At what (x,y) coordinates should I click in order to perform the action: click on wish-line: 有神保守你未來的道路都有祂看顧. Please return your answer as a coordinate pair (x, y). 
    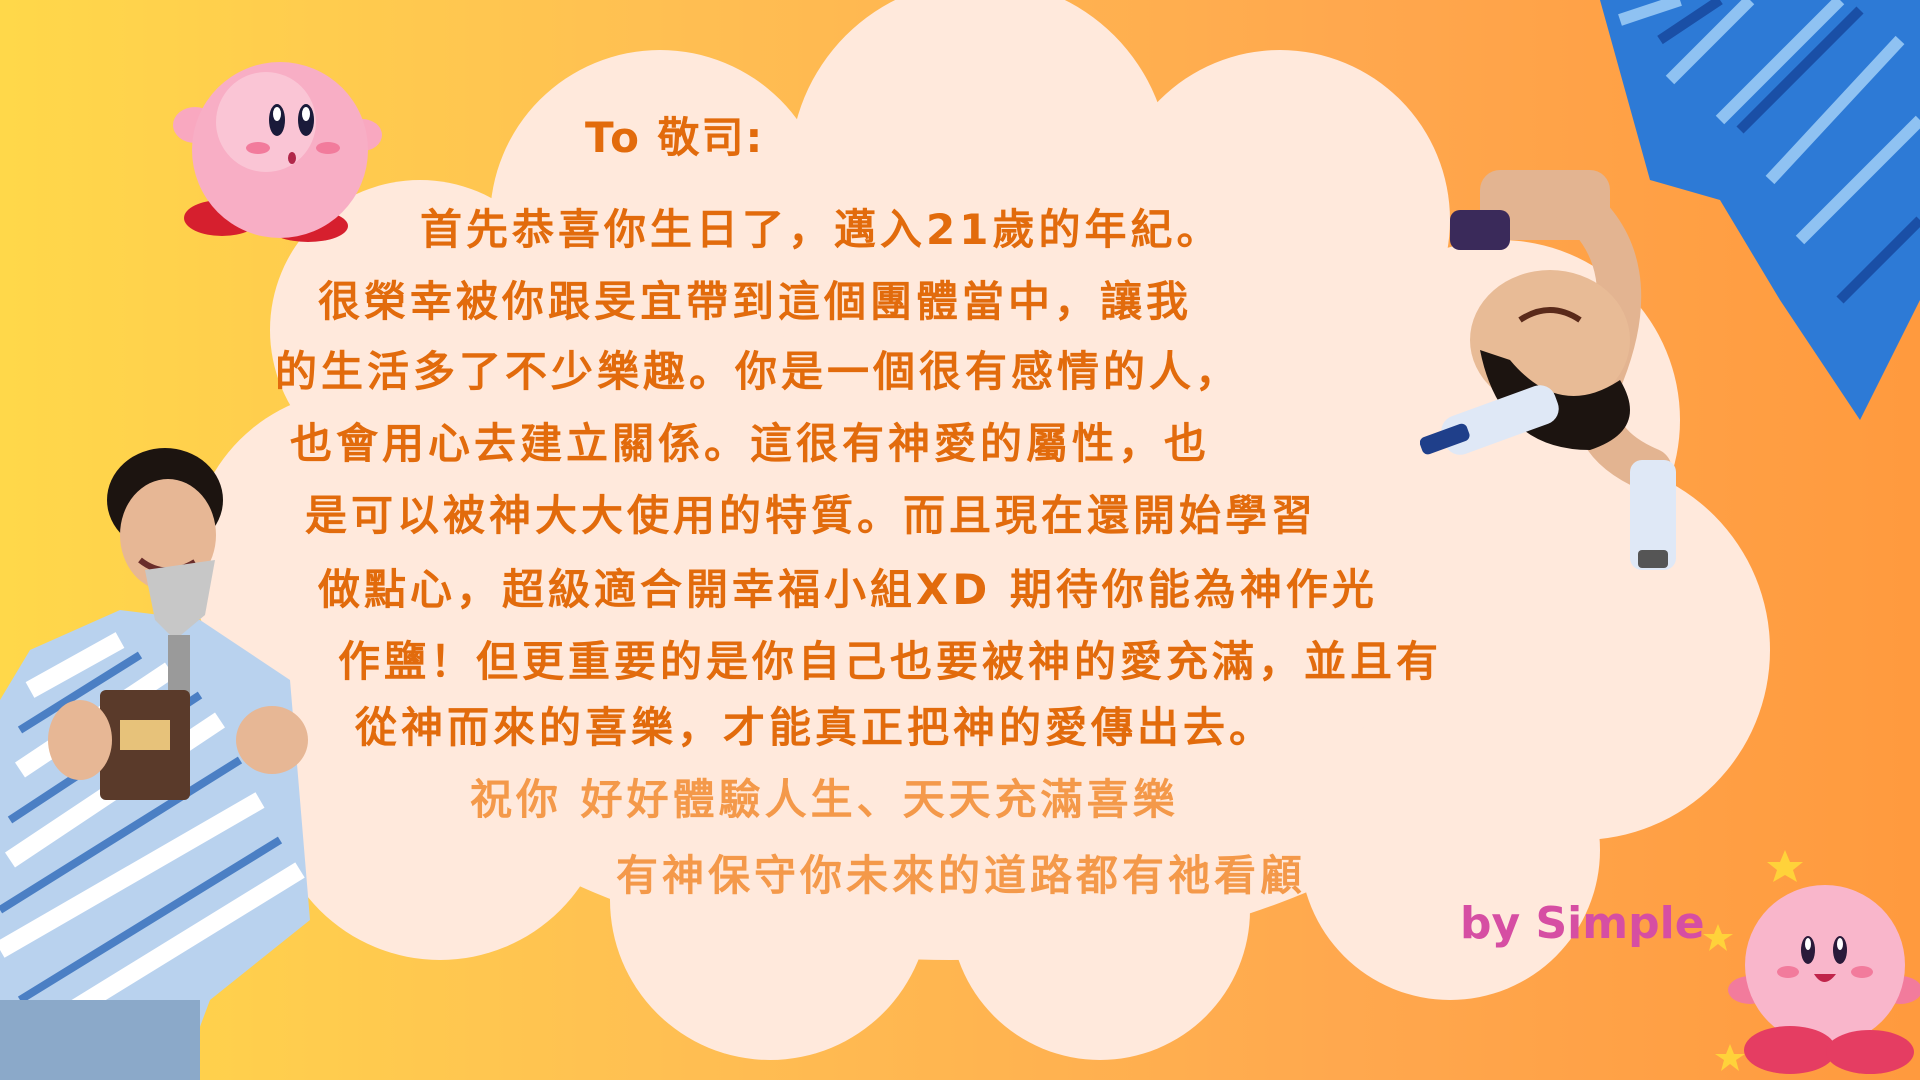
    Looking at the image, I should click on (961, 872).